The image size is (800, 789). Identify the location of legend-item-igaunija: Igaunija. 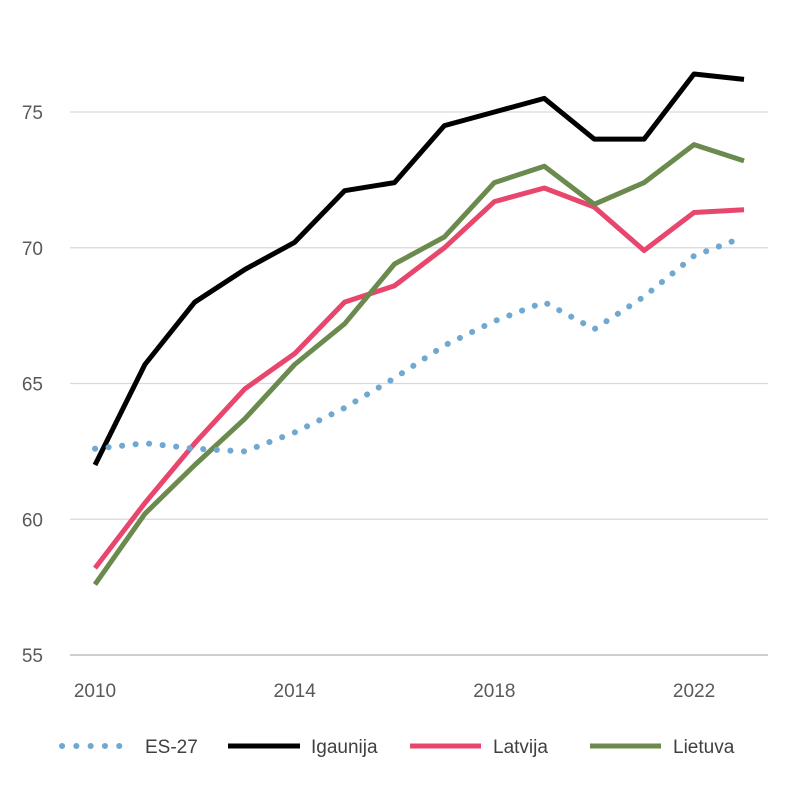
(303, 747).